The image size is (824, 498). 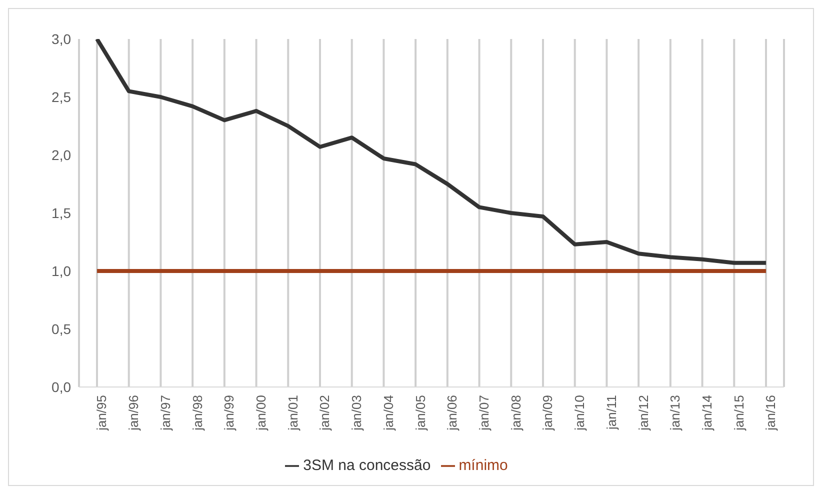 What do you see at coordinates (62, 212) in the screenshot?
I see `y-tick-label: 1,5` at bounding box center [62, 212].